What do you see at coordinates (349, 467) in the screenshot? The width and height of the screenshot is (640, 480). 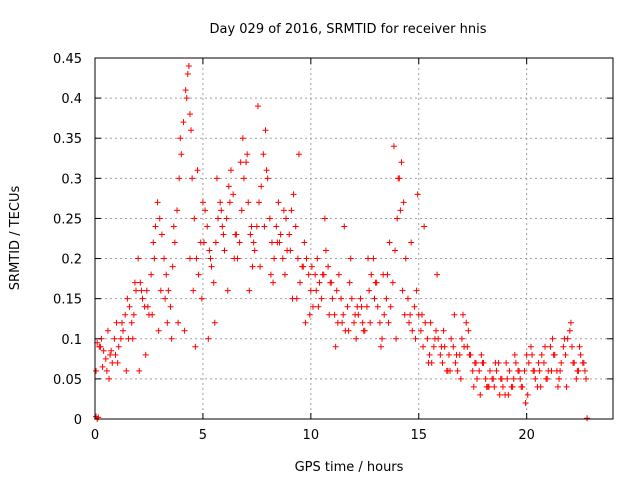 I see `x-axis-label: GPS time / hours` at bounding box center [349, 467].